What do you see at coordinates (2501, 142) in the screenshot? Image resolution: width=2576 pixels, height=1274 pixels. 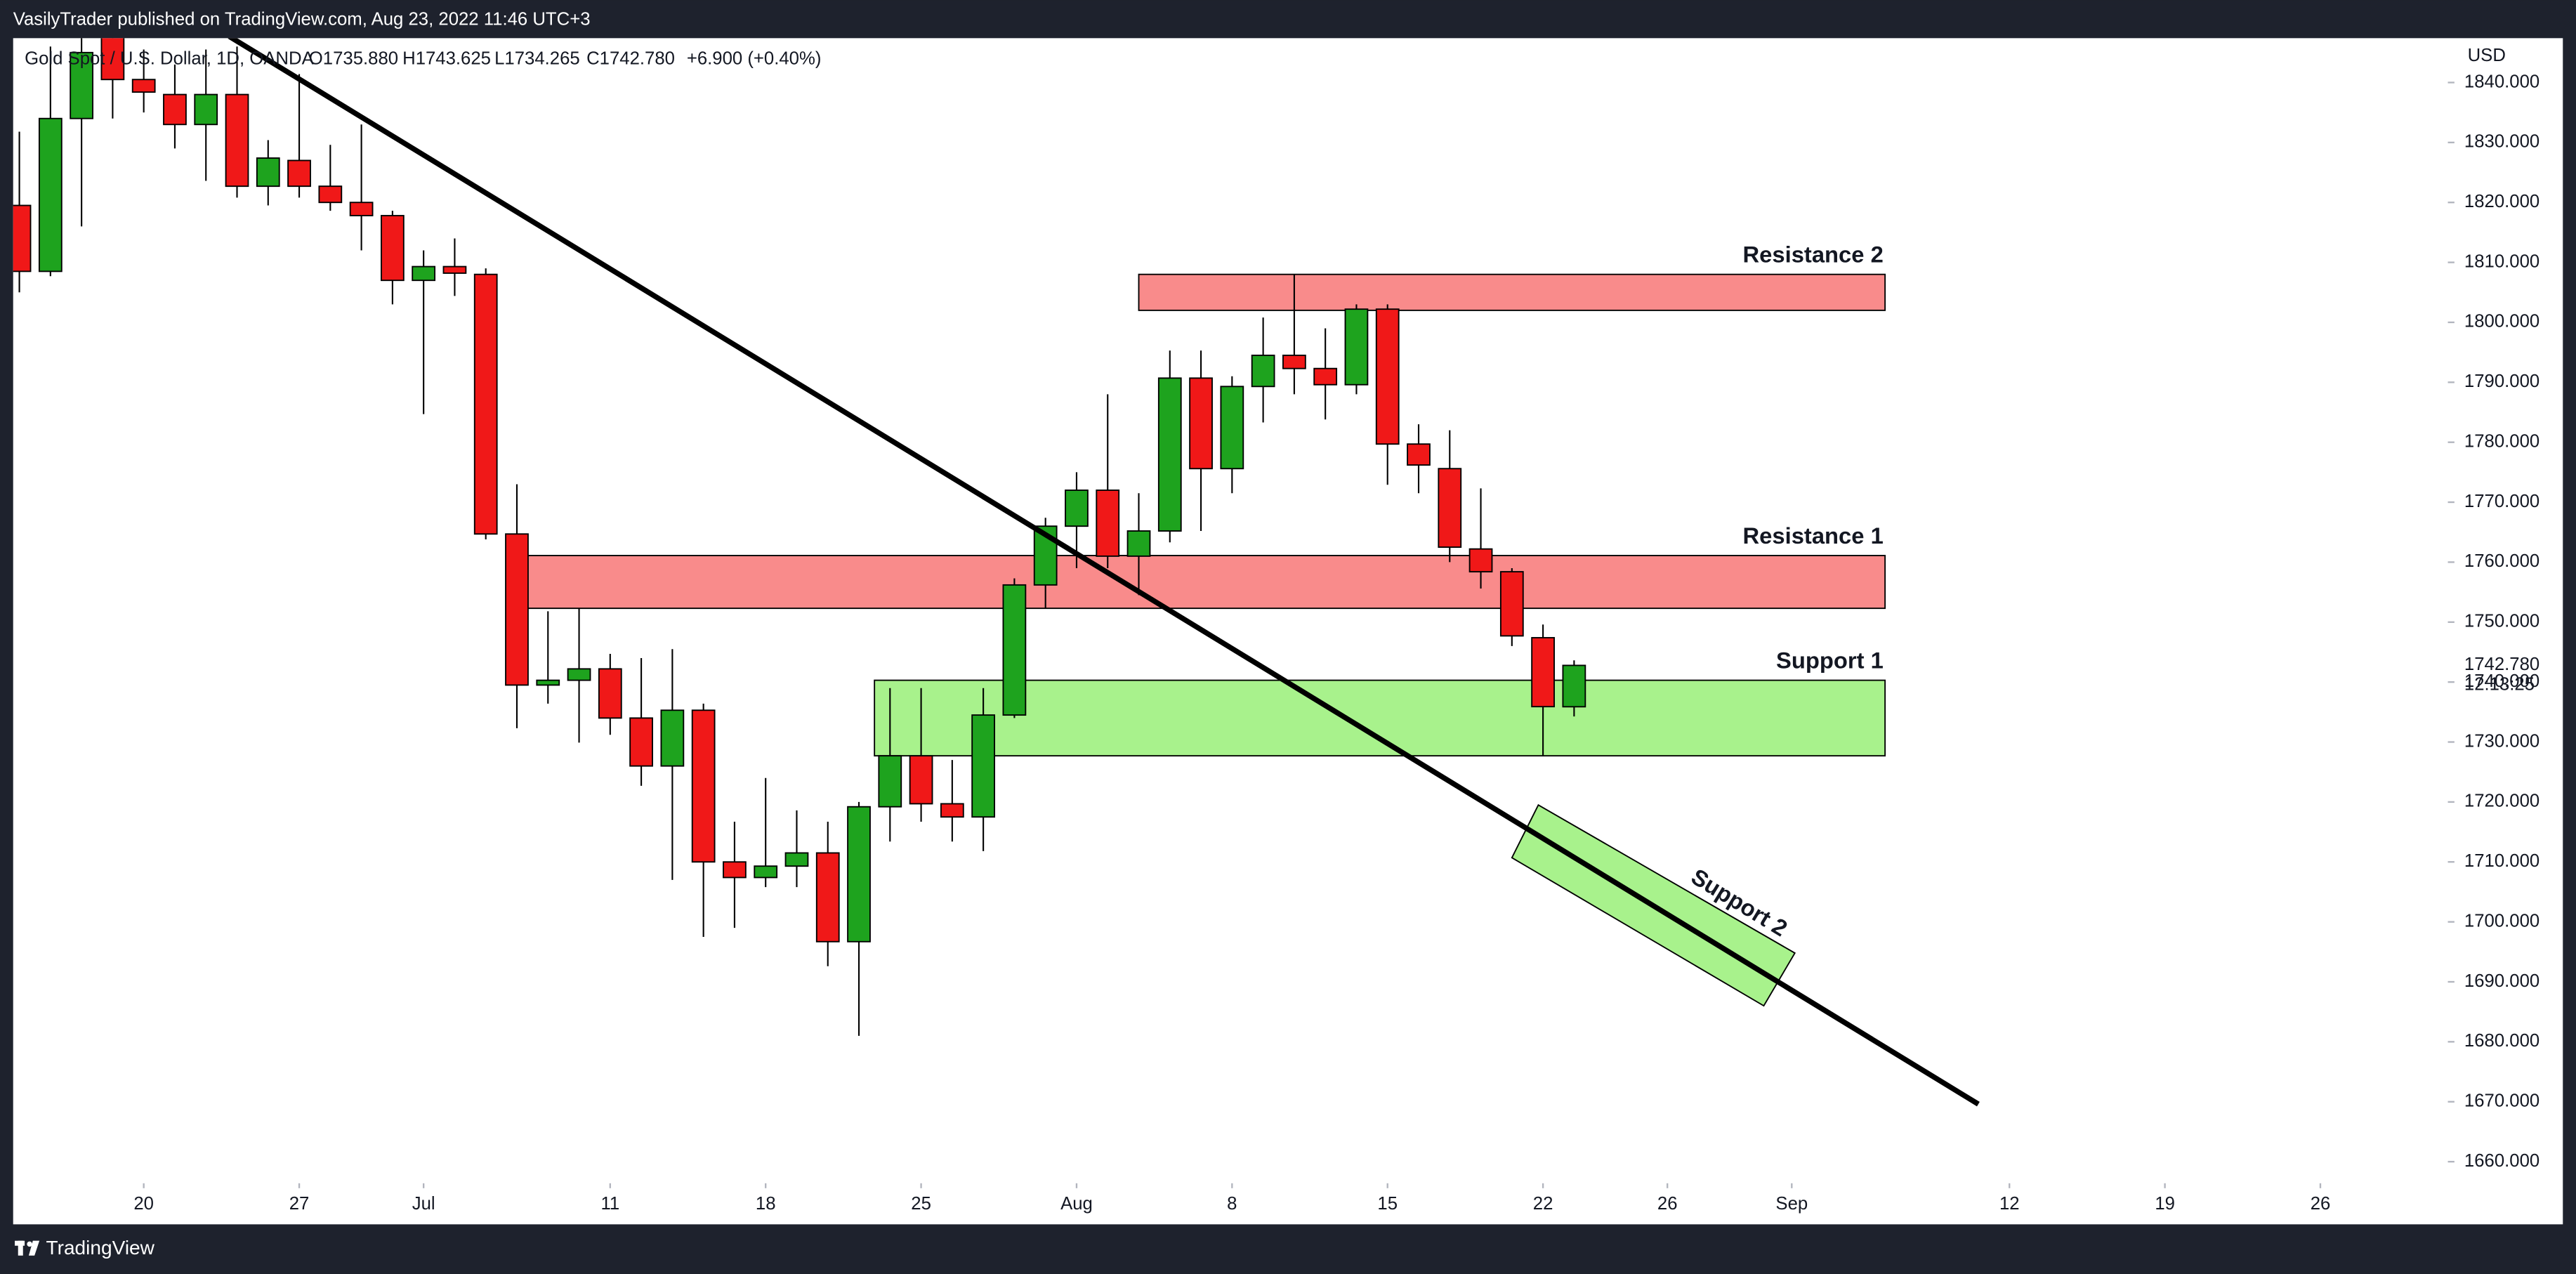 I see `y-tick-label: 1830.000` at bounding box center [2501, 142].